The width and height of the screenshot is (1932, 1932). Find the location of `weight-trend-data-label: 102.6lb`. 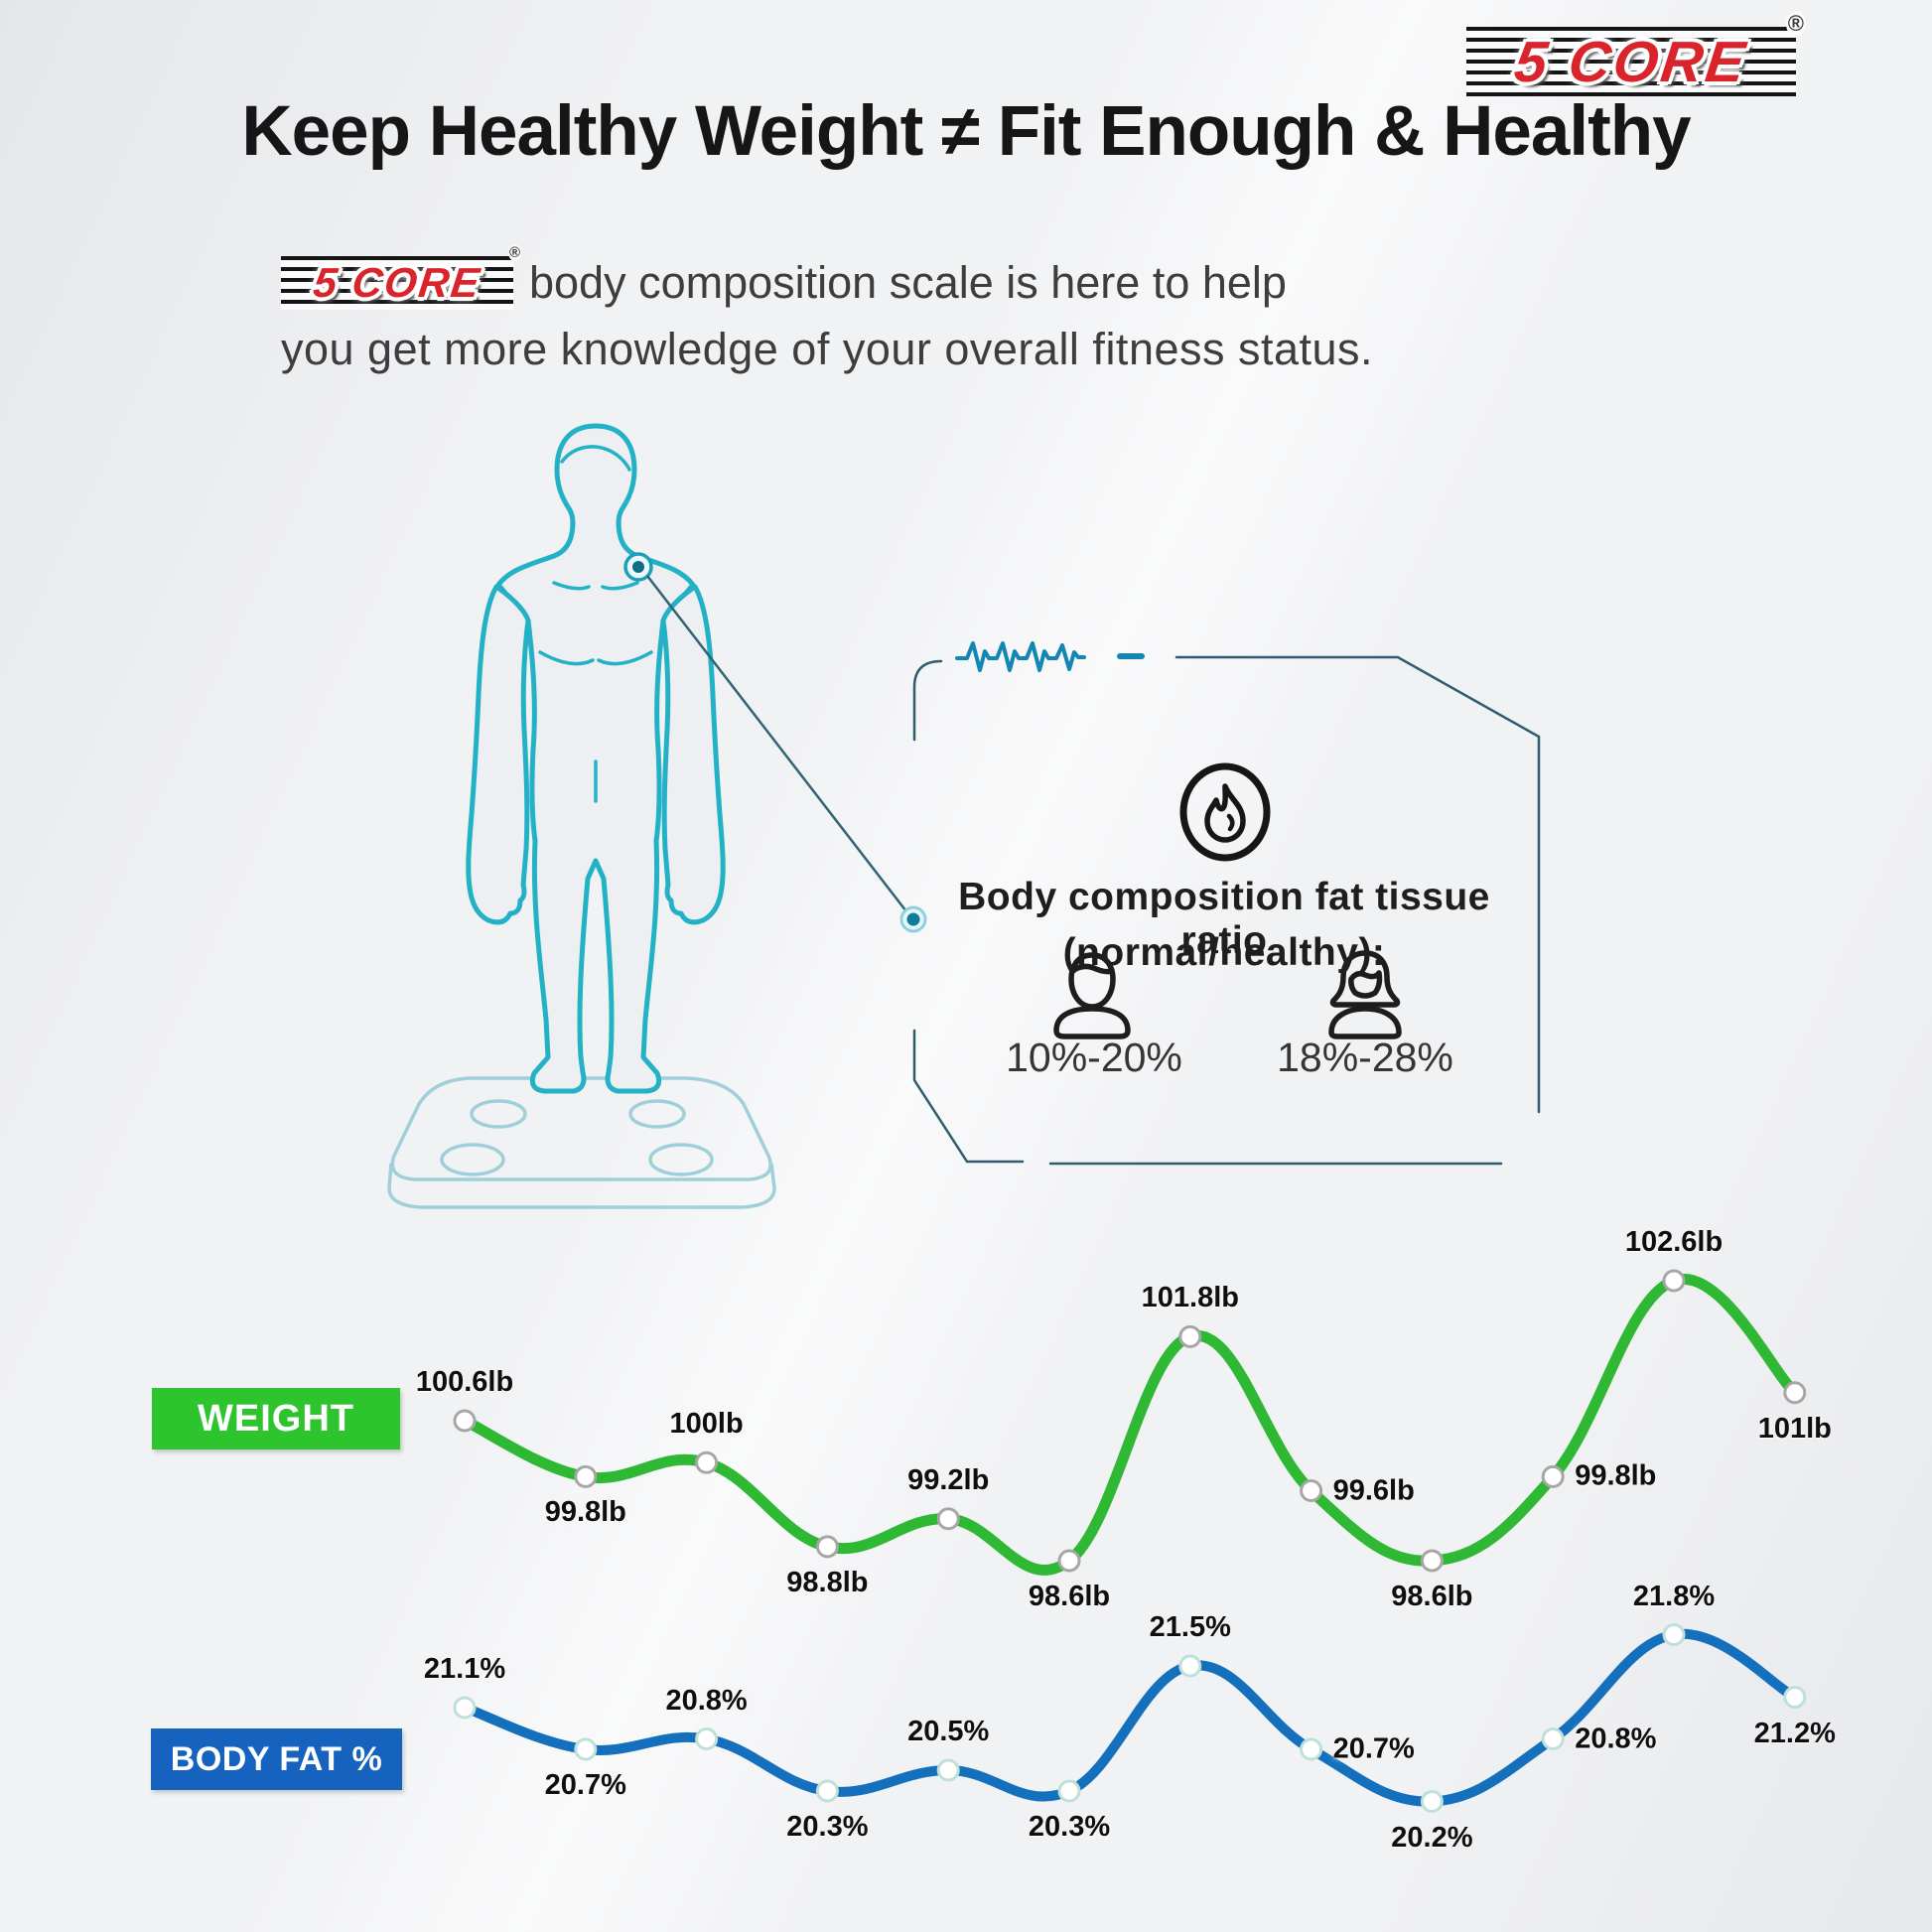

weight-trend-data-label: 102.6lb is located at coordinates (1674, 1242).